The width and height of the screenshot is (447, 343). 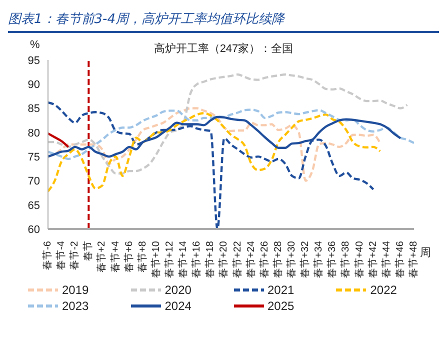 I want to click on x-tick-label: 春节, so click(x=88, y=251).